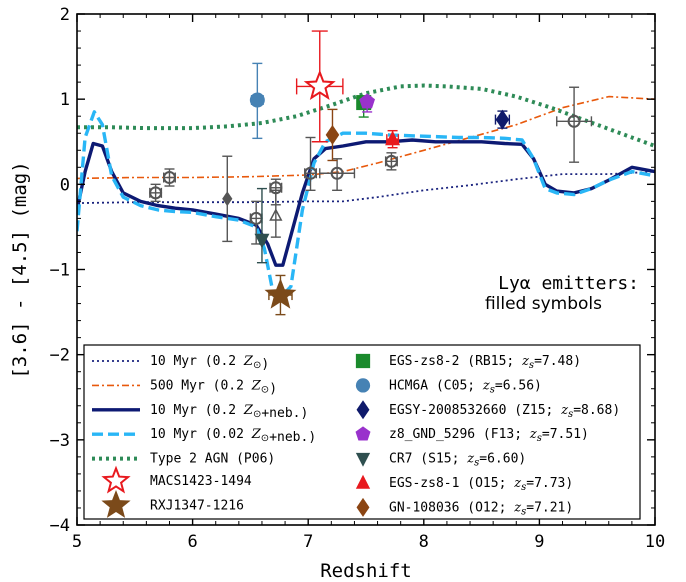 This screenshot has width=686, height=582. What do you see at coordinates (229, 412) in the screenshot?
I see `legend-label-series-2: 10 Myr (0.2 Z⊙+neb.)` at bounding box center [229, 412].